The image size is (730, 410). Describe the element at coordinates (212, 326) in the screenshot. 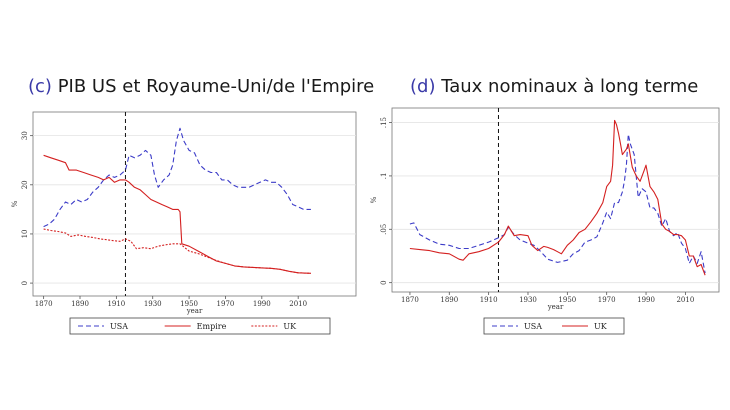

I see `legend-label-empire: Empire` at that location.